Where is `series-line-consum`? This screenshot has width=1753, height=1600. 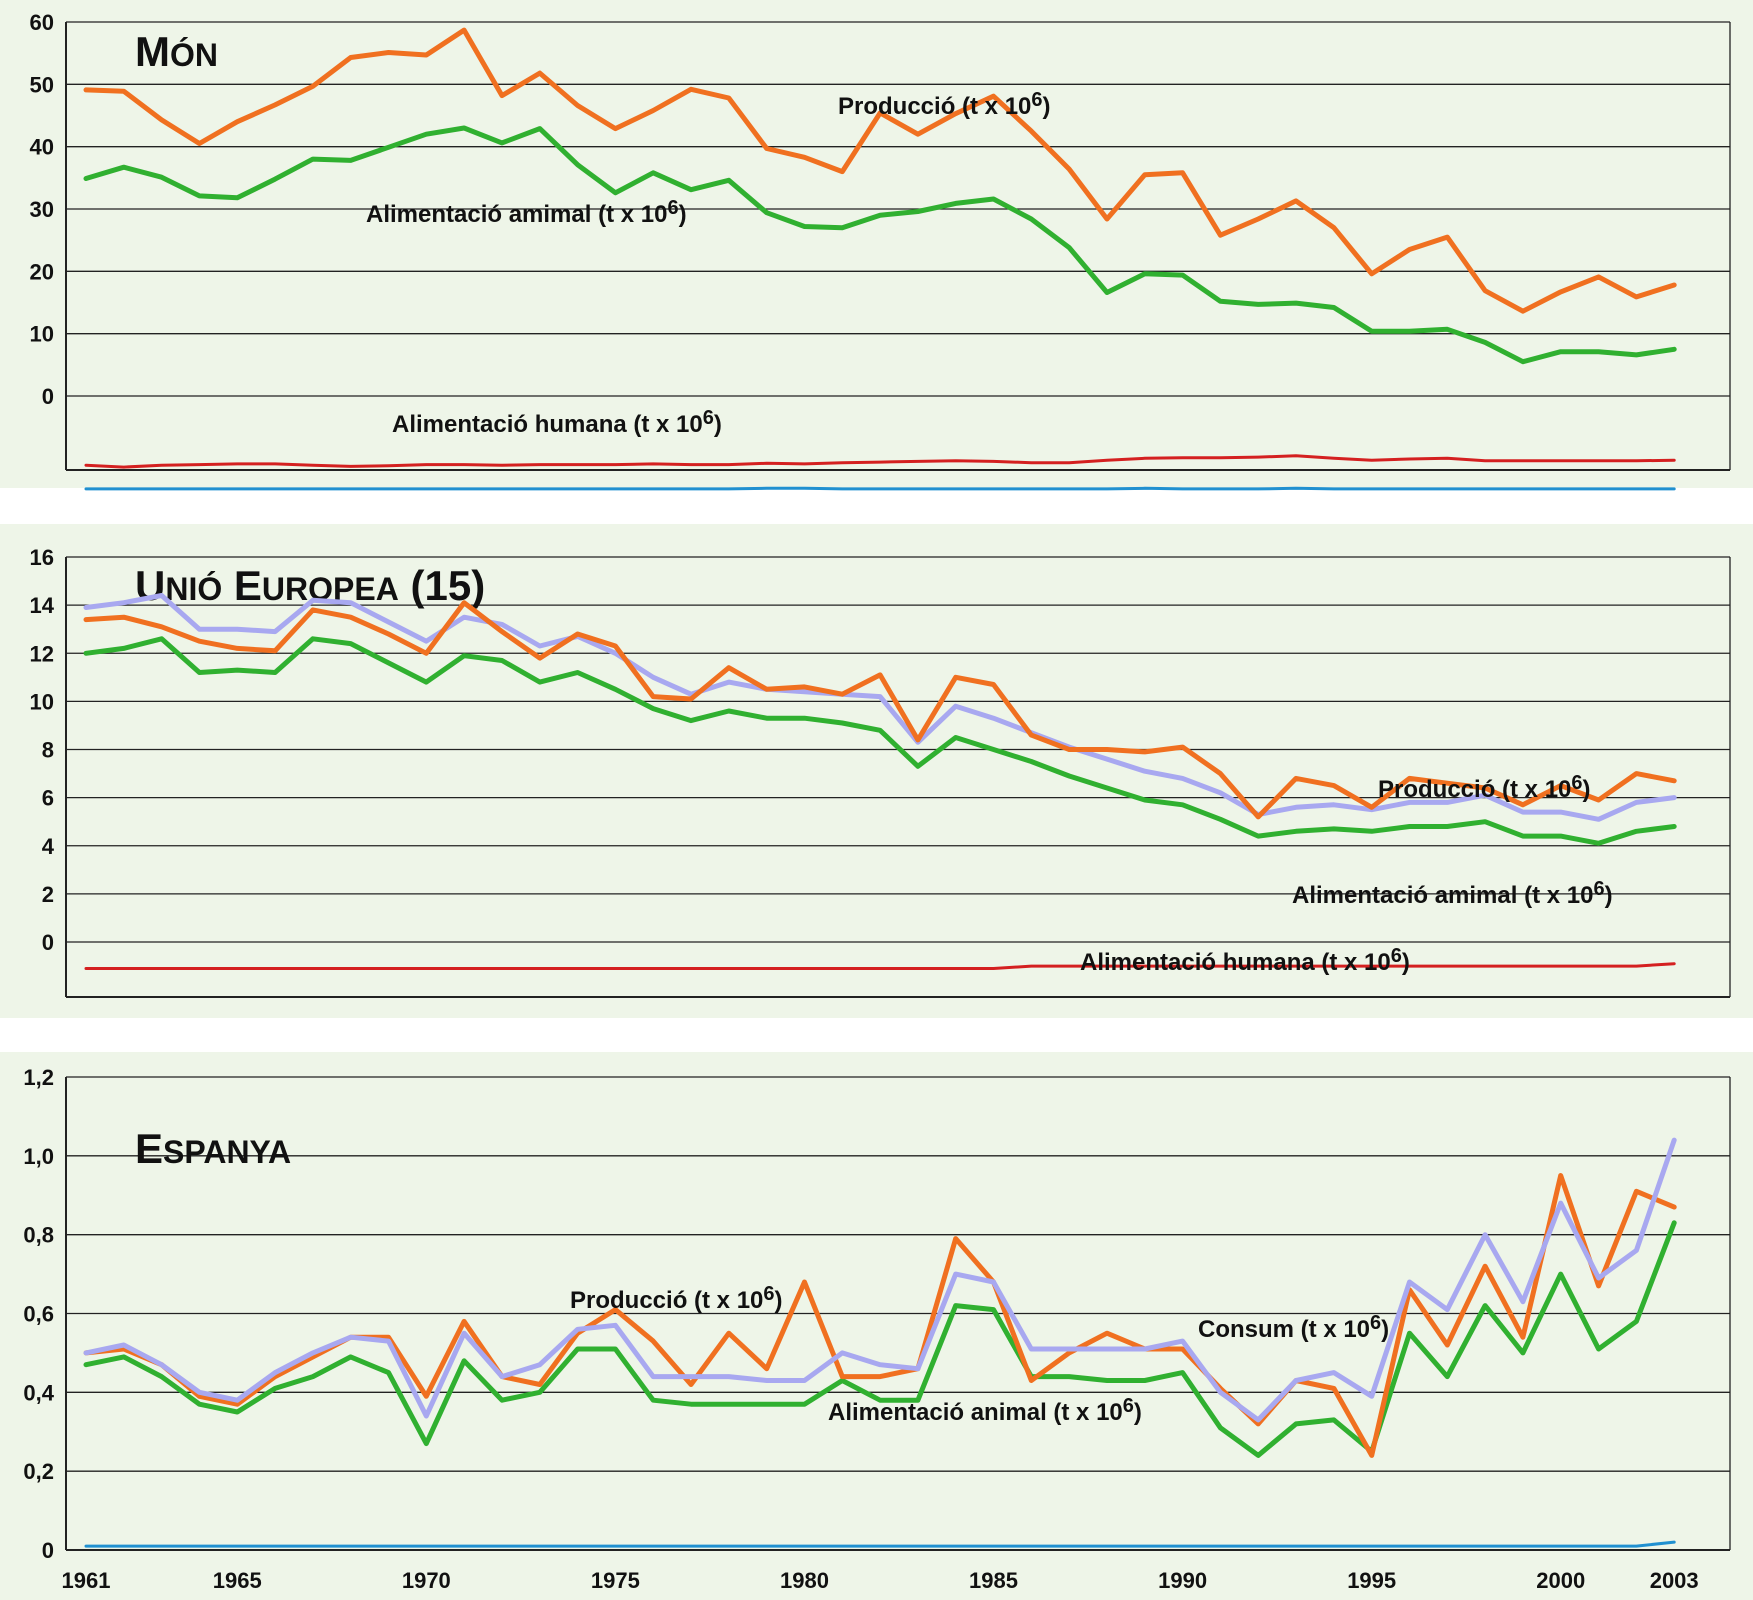
series-line-consum is located at coordinates (880, 707).